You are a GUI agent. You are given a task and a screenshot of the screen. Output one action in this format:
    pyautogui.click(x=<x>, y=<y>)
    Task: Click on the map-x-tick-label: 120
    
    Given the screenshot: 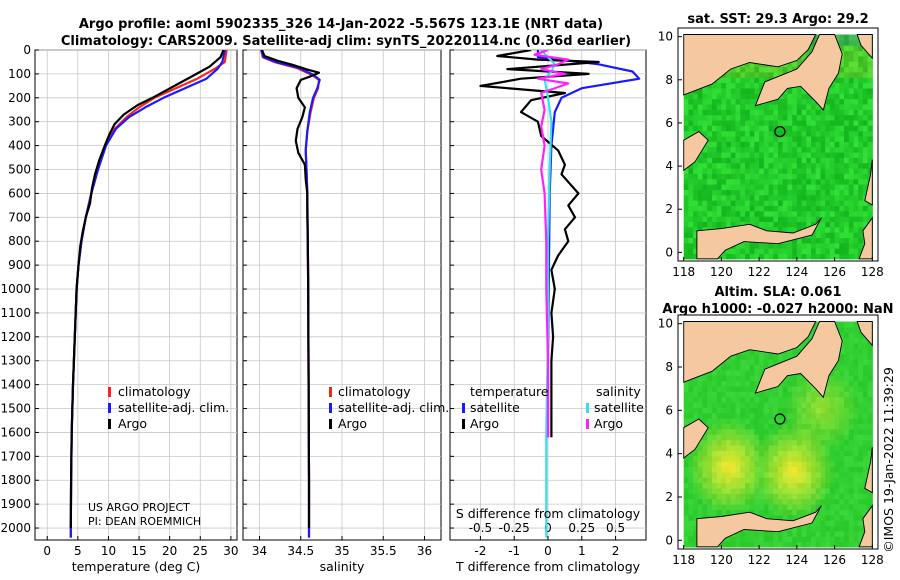 What is the action you would take?
    pyautogui.click(x=721, y=272)
    